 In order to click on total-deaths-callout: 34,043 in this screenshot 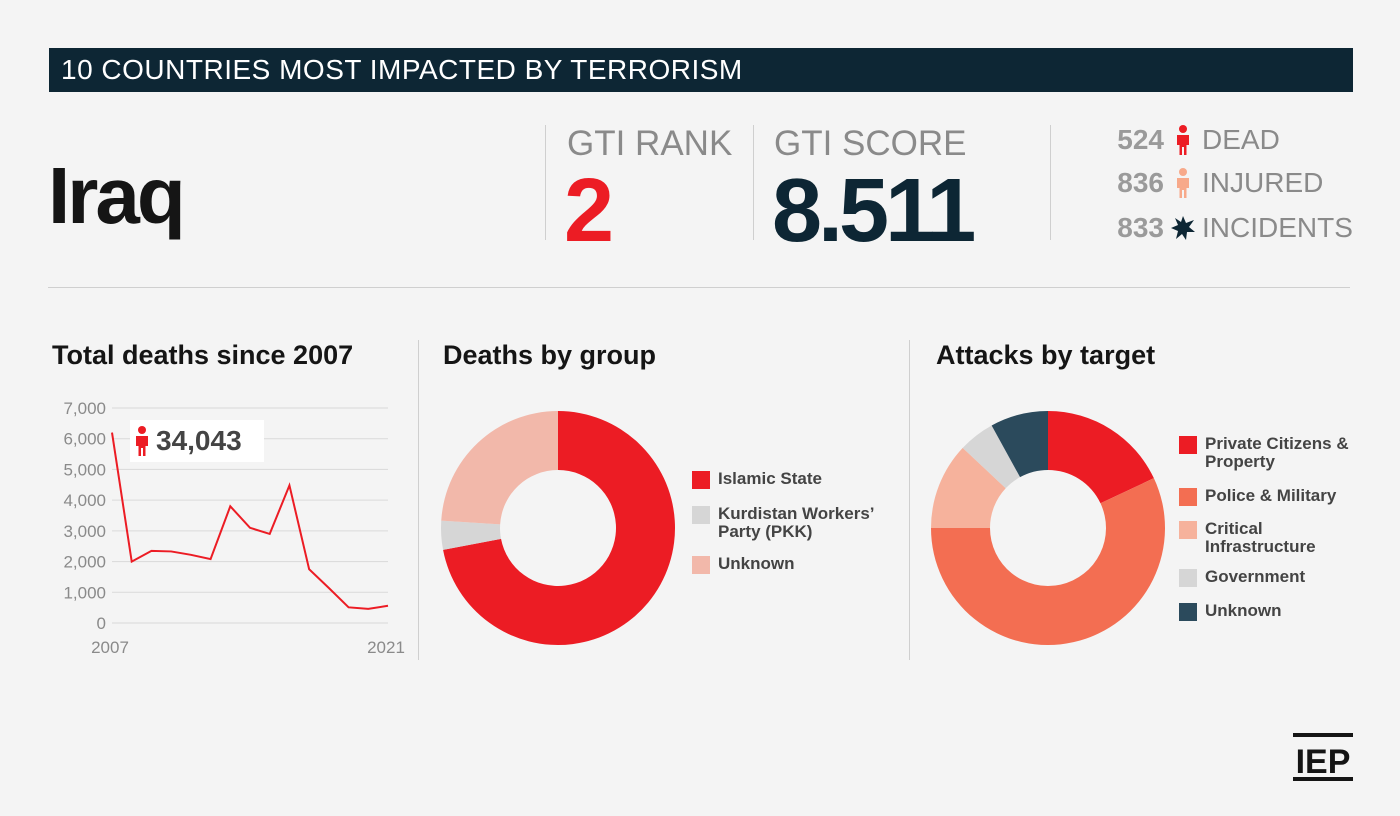, I will do `click(197, 441)`.